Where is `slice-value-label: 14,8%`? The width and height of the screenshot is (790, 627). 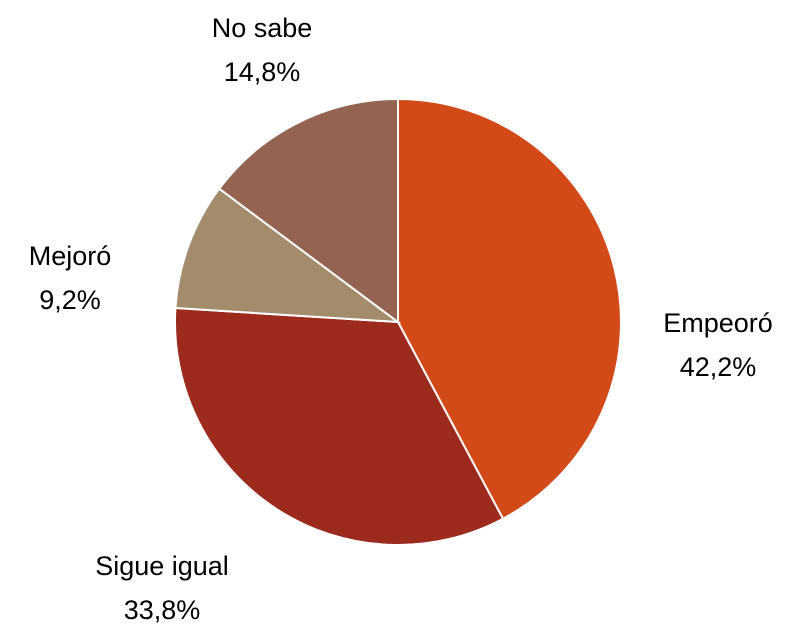 slice-value-label: 14,8% is located at coordinates (262, 72).